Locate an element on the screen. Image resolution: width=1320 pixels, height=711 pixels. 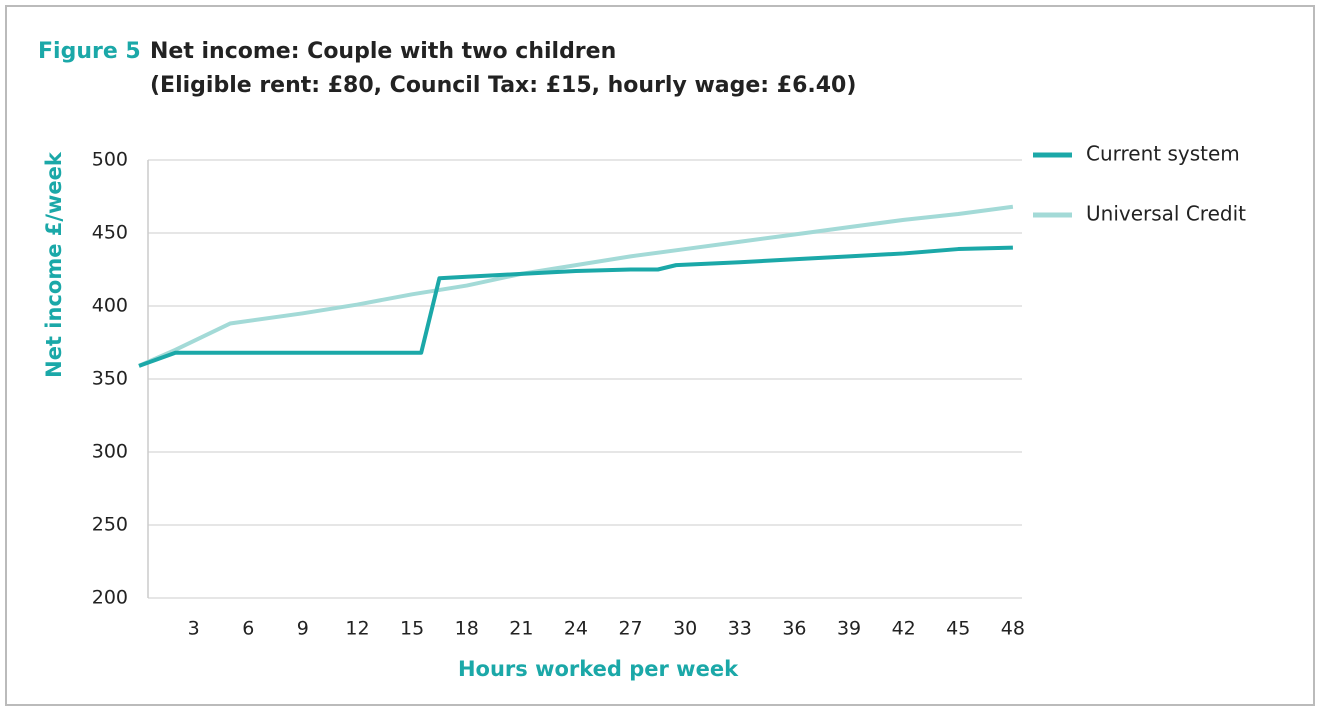
x-tick-label: 36 is located at coordinates (794, 629).